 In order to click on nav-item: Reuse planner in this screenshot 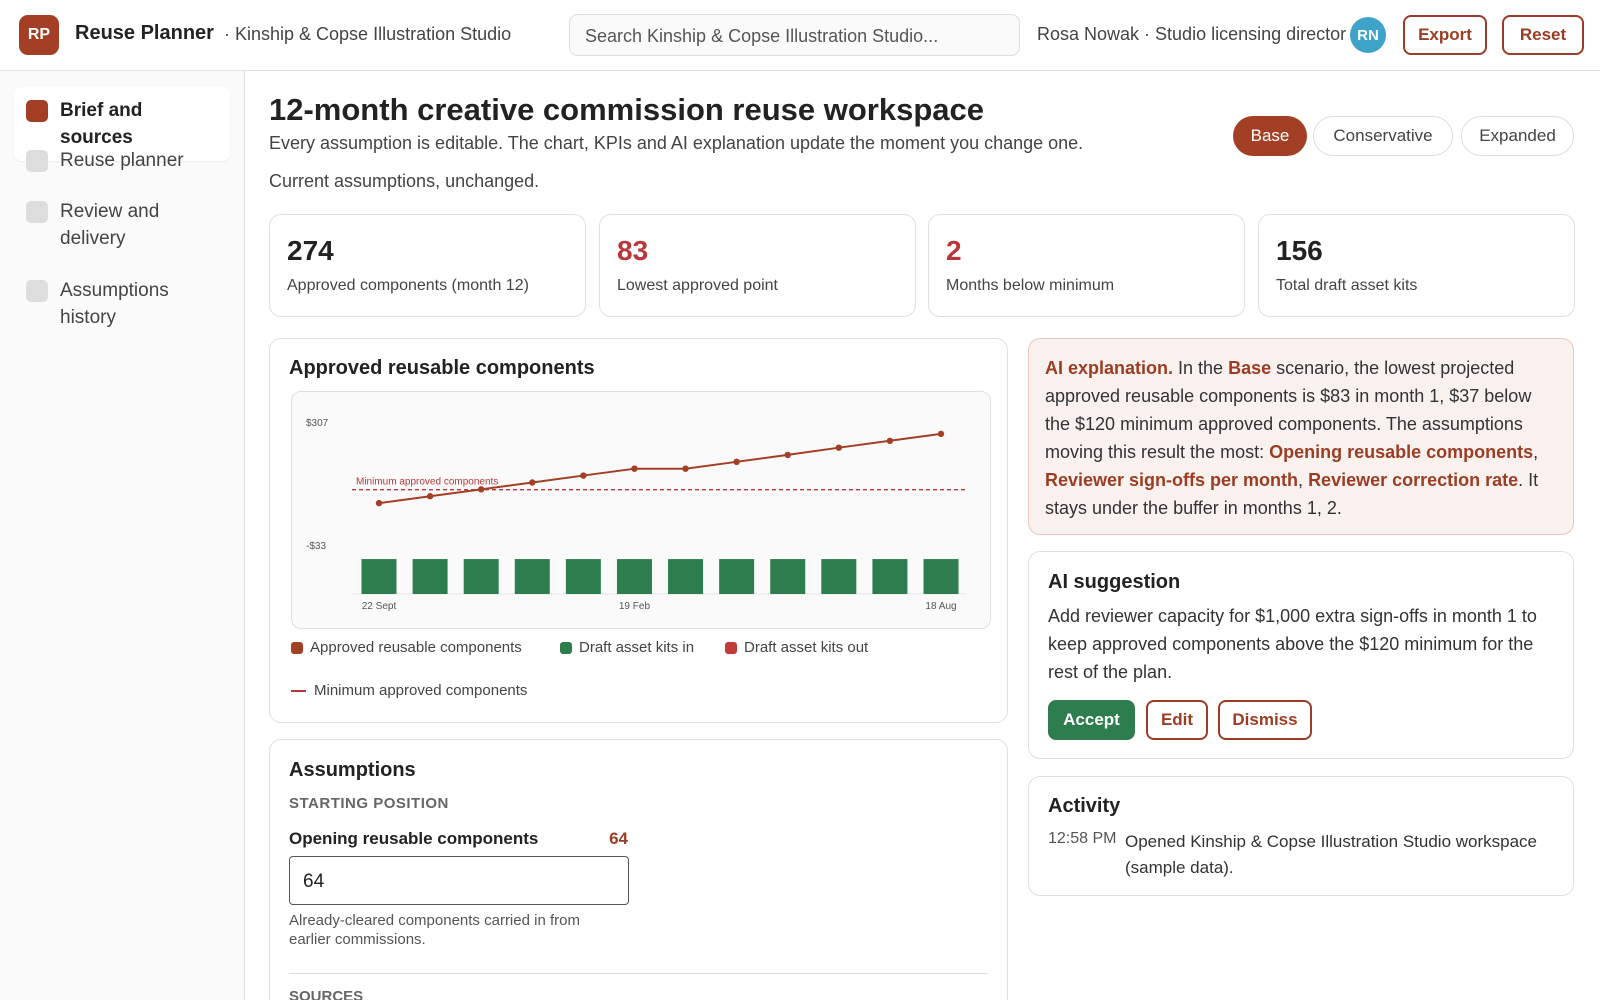, I will do `click(122, 160)`.